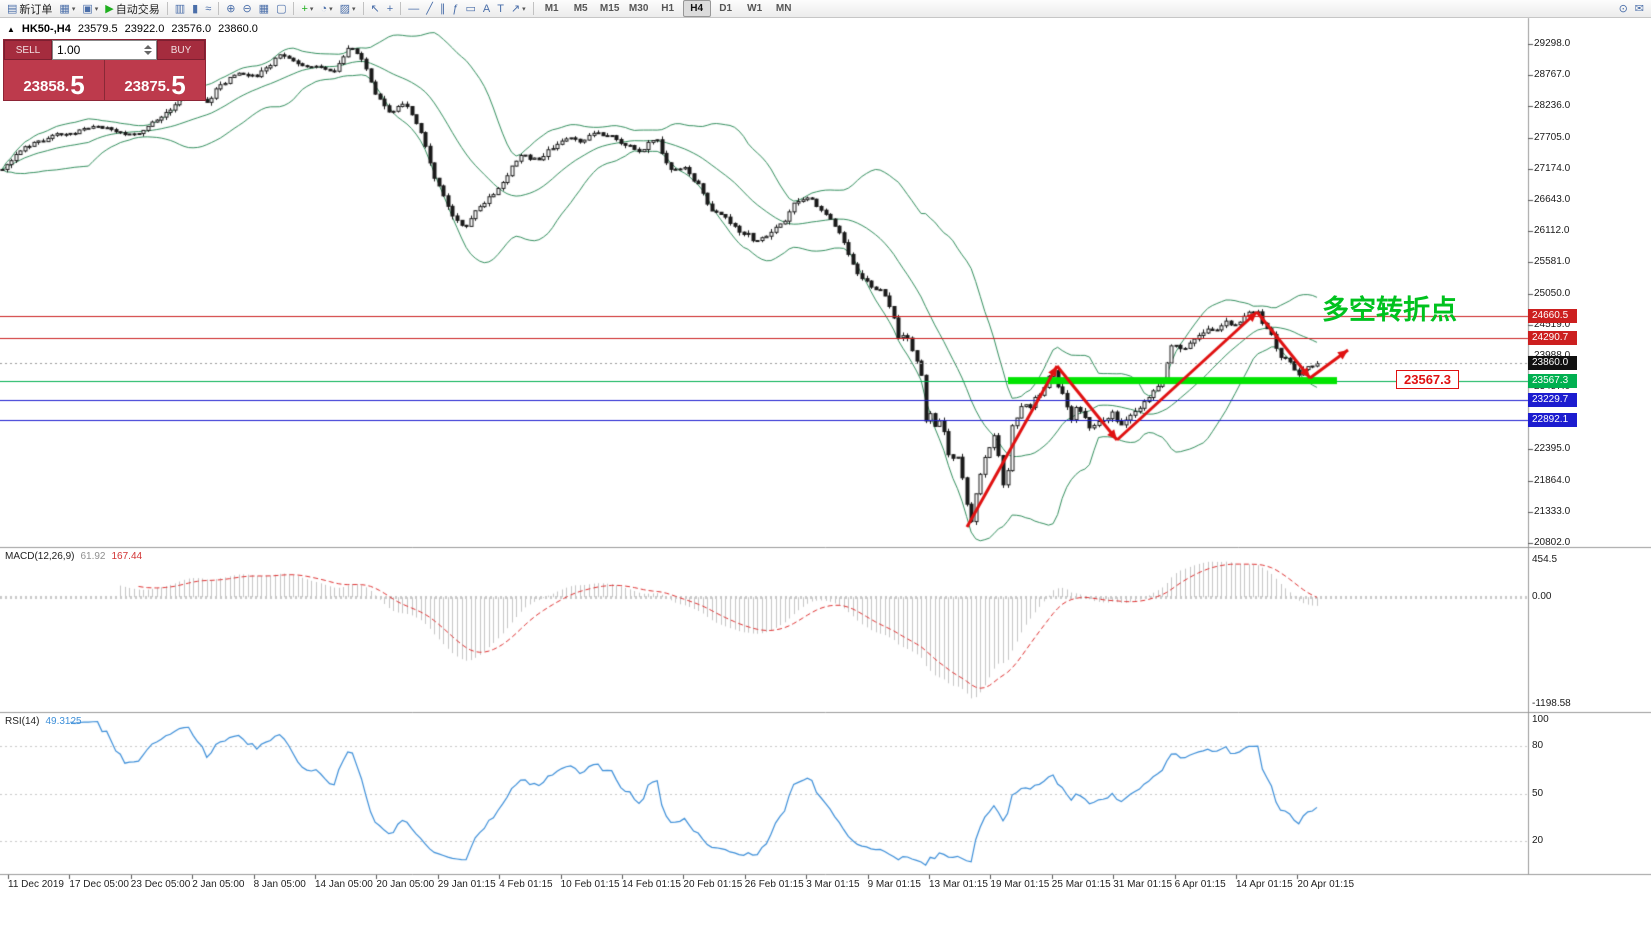 Image resolution: width=1651 pixels, height=941 pixels. What do you see at coordinates (344, 884) in the screenshot?
I see `time-axis-label: 14 Jan 05:00` at bounding box center [344, 884].